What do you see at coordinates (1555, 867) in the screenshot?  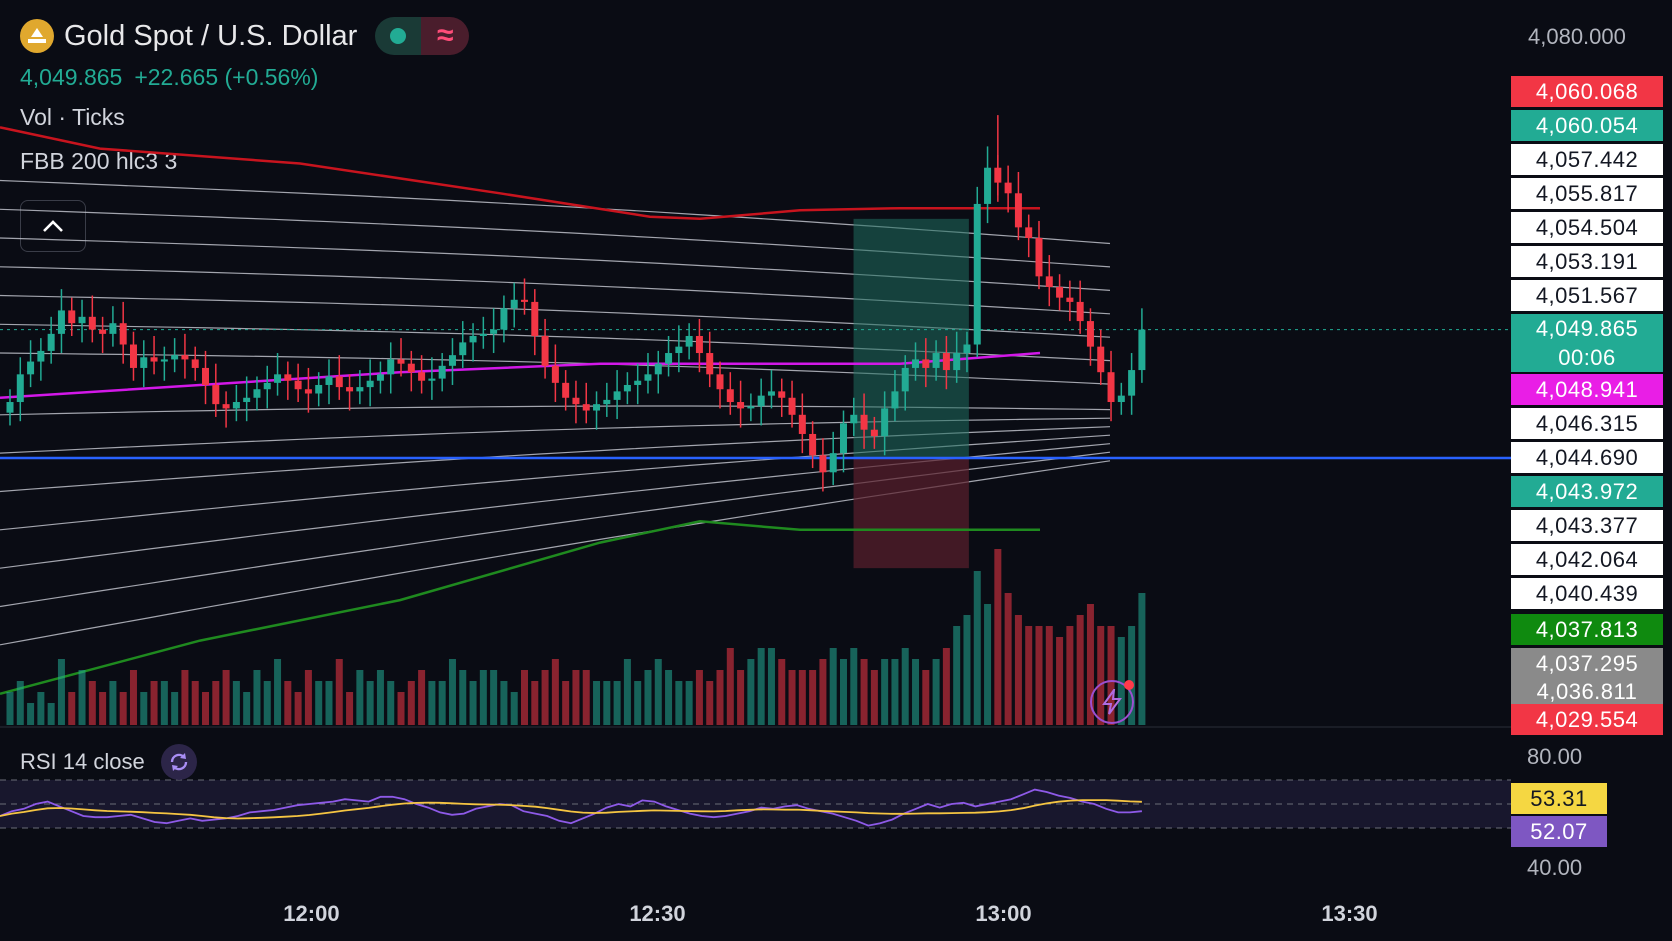 I see `rsi-tick-label: 40.00` at bounding box center [1555, 867].